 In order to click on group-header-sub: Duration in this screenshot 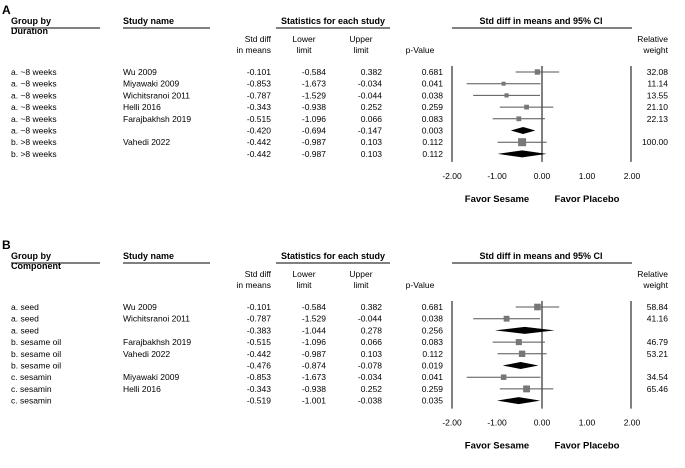, I will do `click(29, 31)`.